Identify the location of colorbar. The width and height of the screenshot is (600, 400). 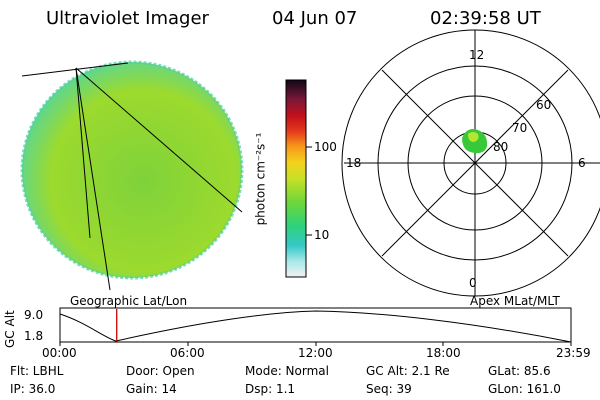
(298, 178).